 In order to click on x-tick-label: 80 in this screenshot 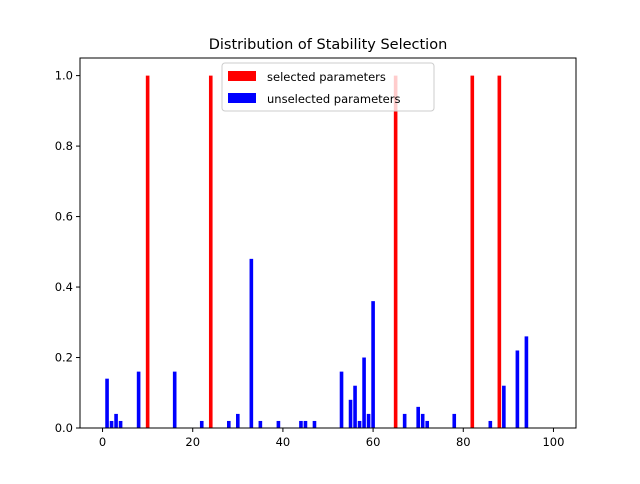, I will do `click(463, 442)`.